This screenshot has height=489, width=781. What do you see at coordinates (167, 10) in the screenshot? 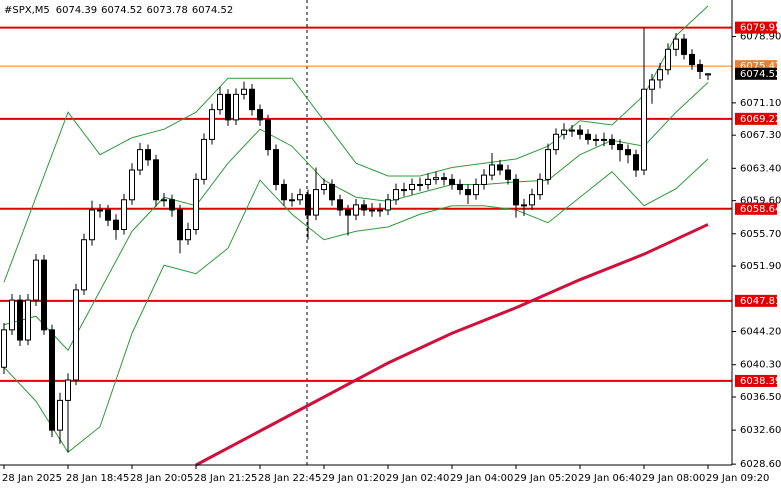
I see `low-value: 6073.78` at bounding box center [167, 10].